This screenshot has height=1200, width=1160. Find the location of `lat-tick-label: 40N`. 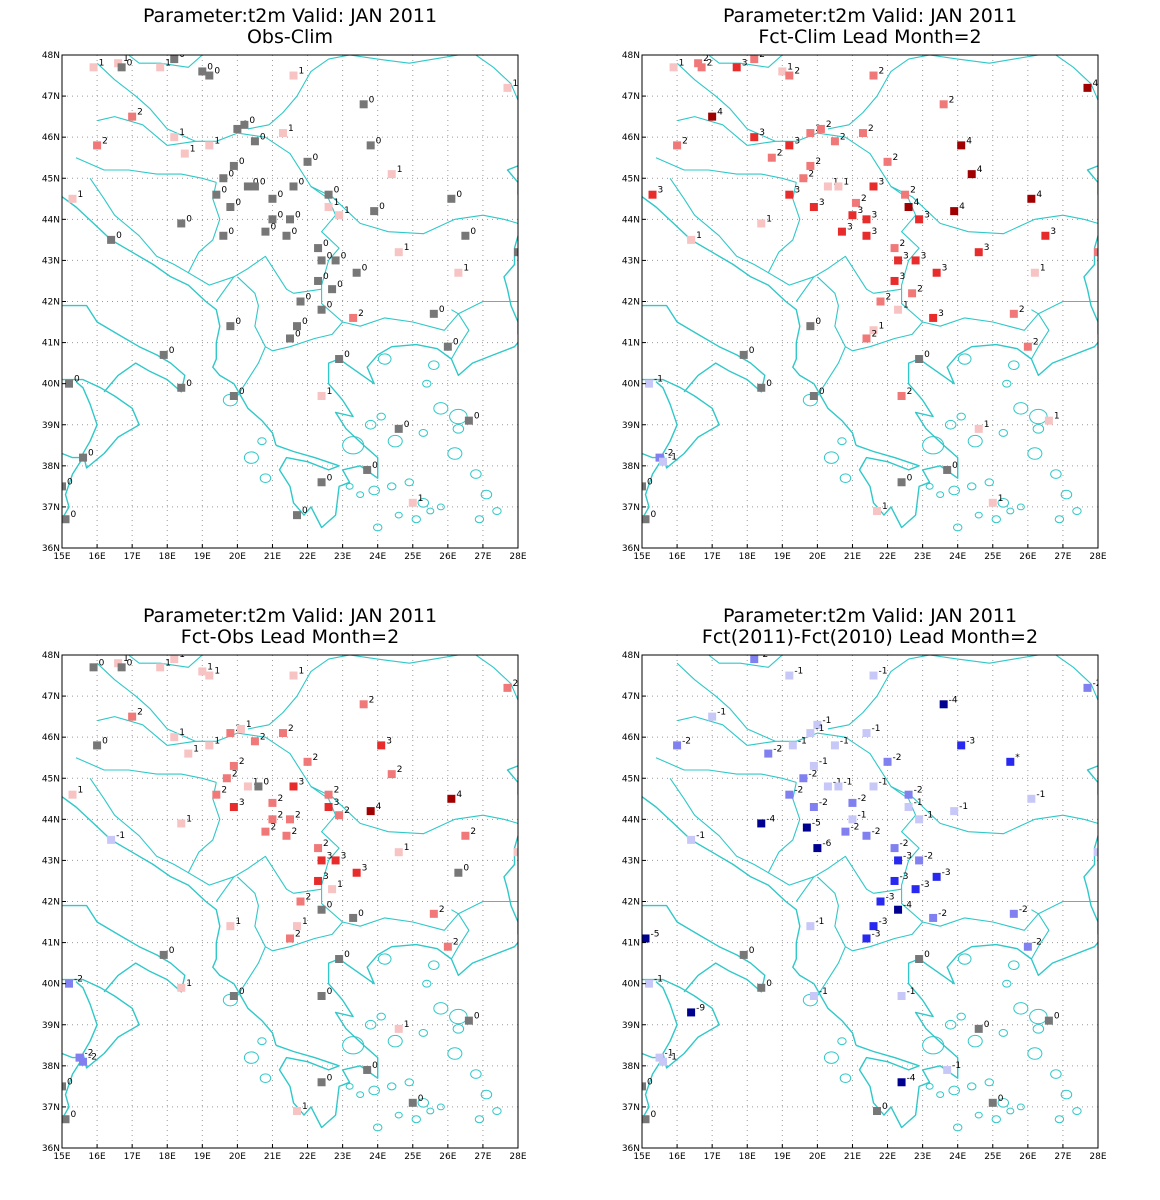

lat-tick-label: 40N is located at coordinates (51, 985).